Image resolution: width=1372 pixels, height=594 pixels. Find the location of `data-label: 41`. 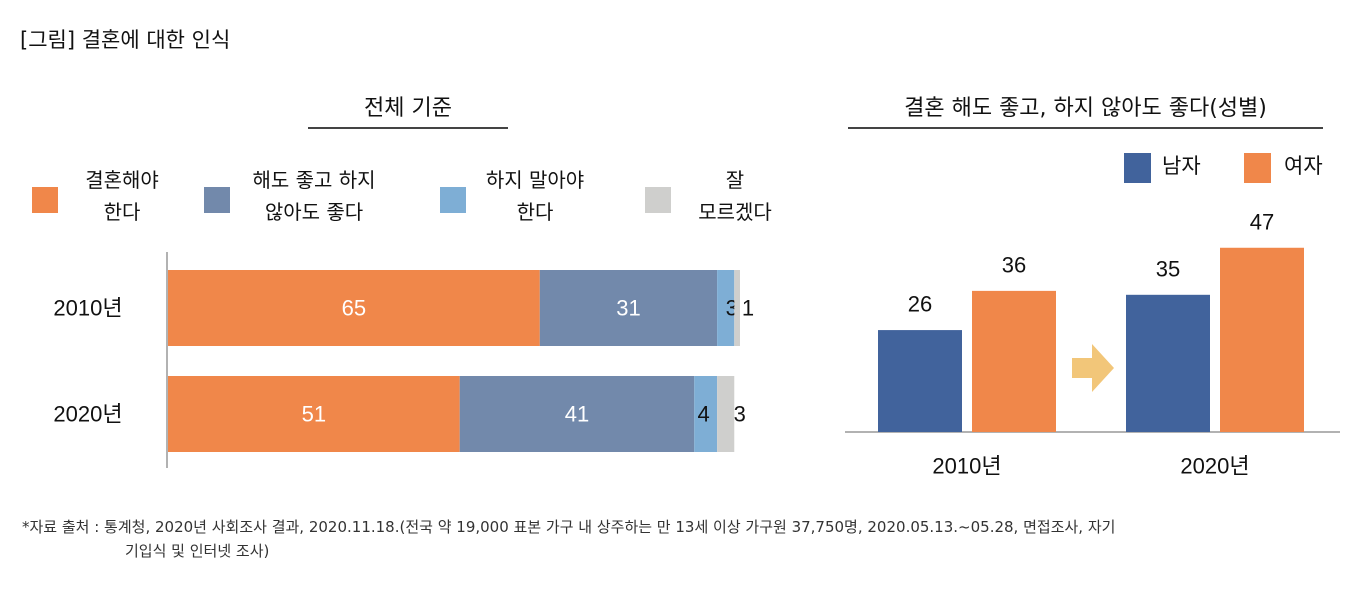

data-label: 41 is located at coordinates (577, 414).